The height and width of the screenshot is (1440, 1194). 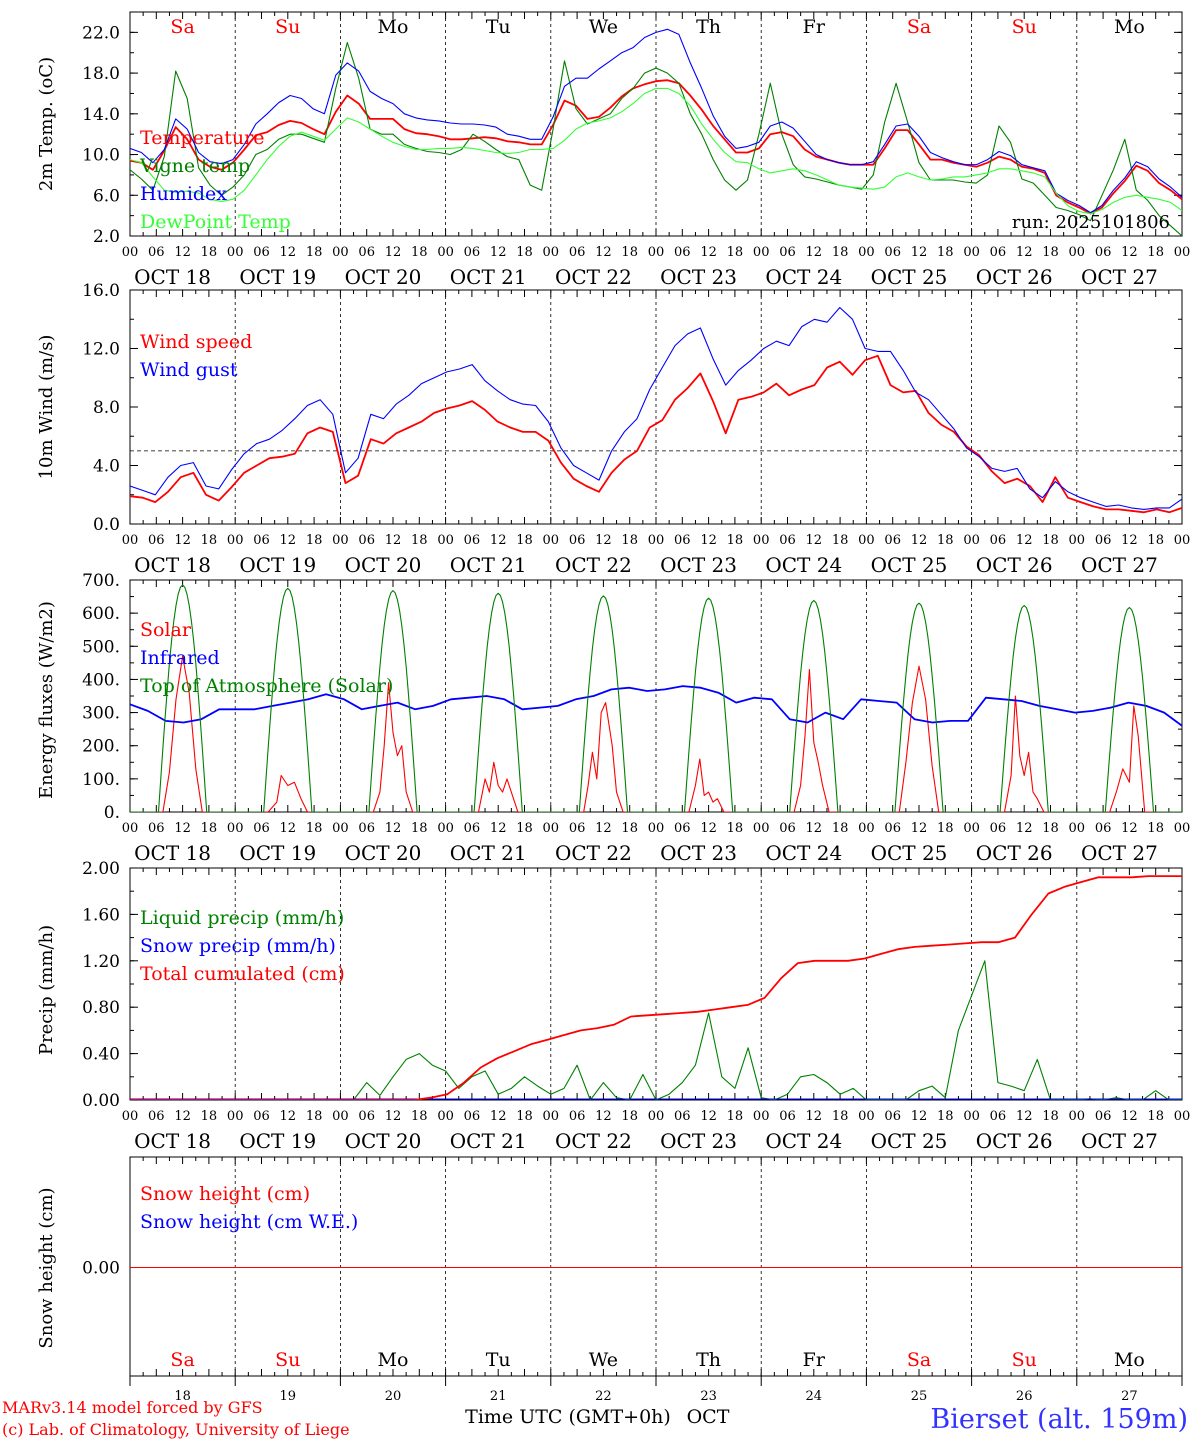 I want to click on legend-entry: Infrared, so click(x=180, y=658).